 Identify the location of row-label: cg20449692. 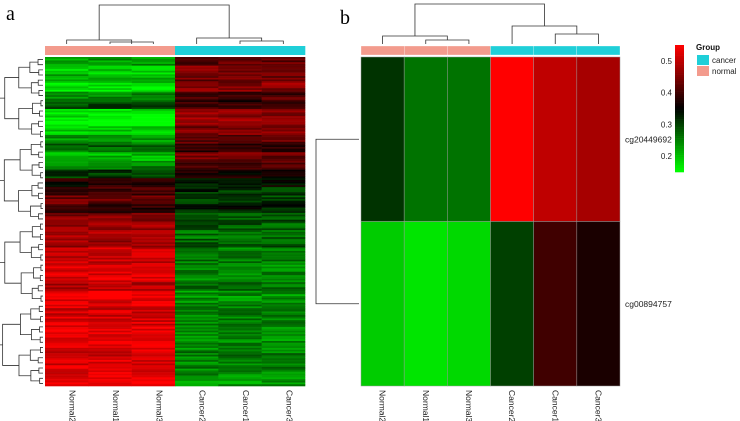
(648, 139).